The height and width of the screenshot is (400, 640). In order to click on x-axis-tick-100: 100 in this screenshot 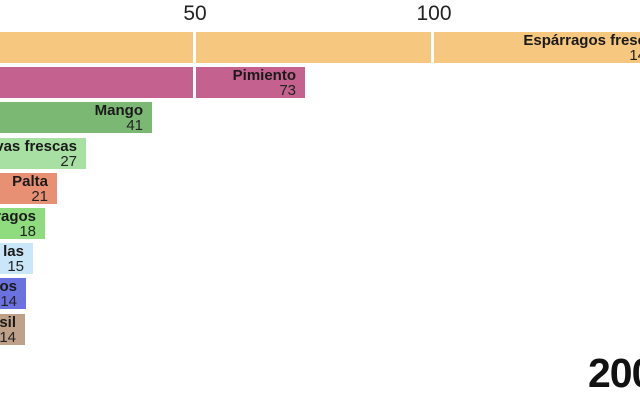, I will do `click(434, 13)`.